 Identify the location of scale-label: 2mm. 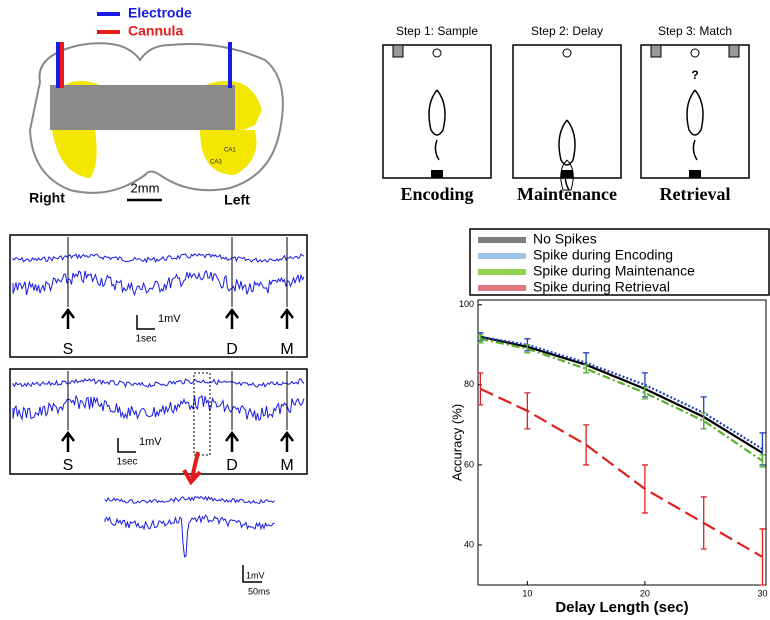
(145, 187).